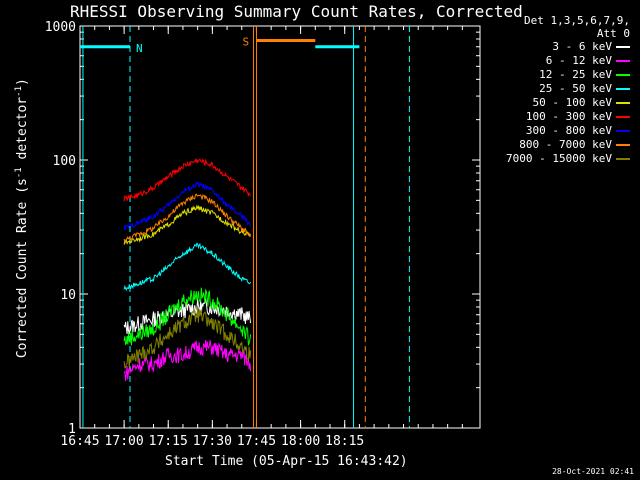  Describe the element at coordinates (22, 218) in the screenshot. I see `y-axis-label: Corrected Count Rate (s-1 detector-1)` at that location.